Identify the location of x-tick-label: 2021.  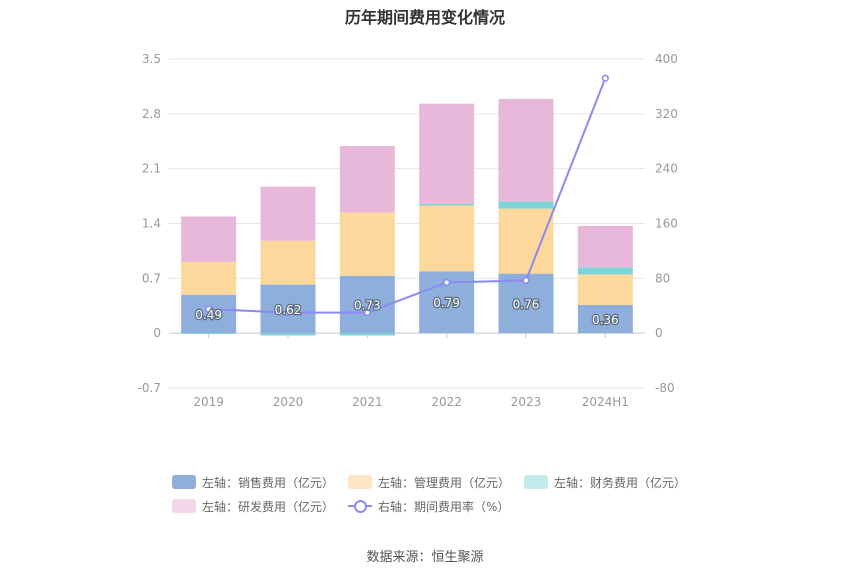
(367, 402).